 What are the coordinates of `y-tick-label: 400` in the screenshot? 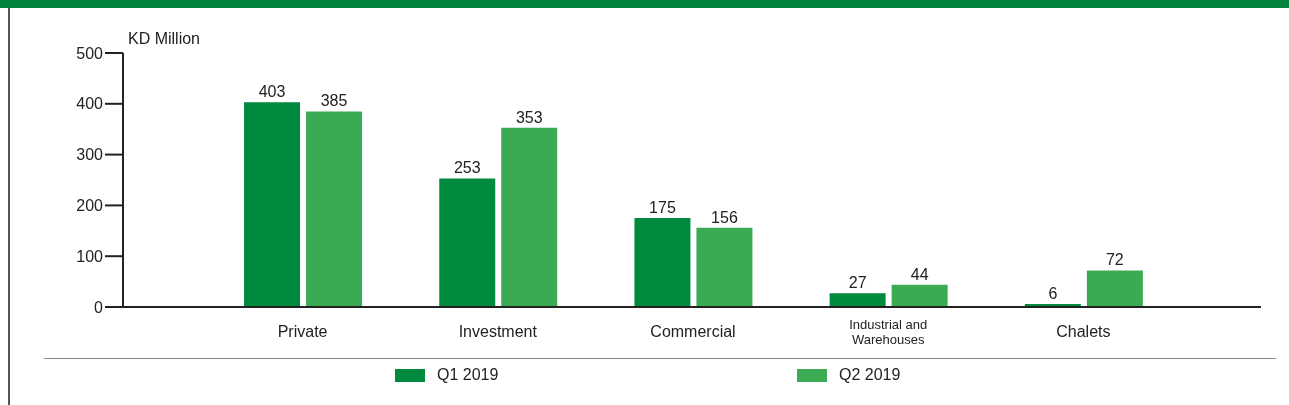 It's located at (90, 104).